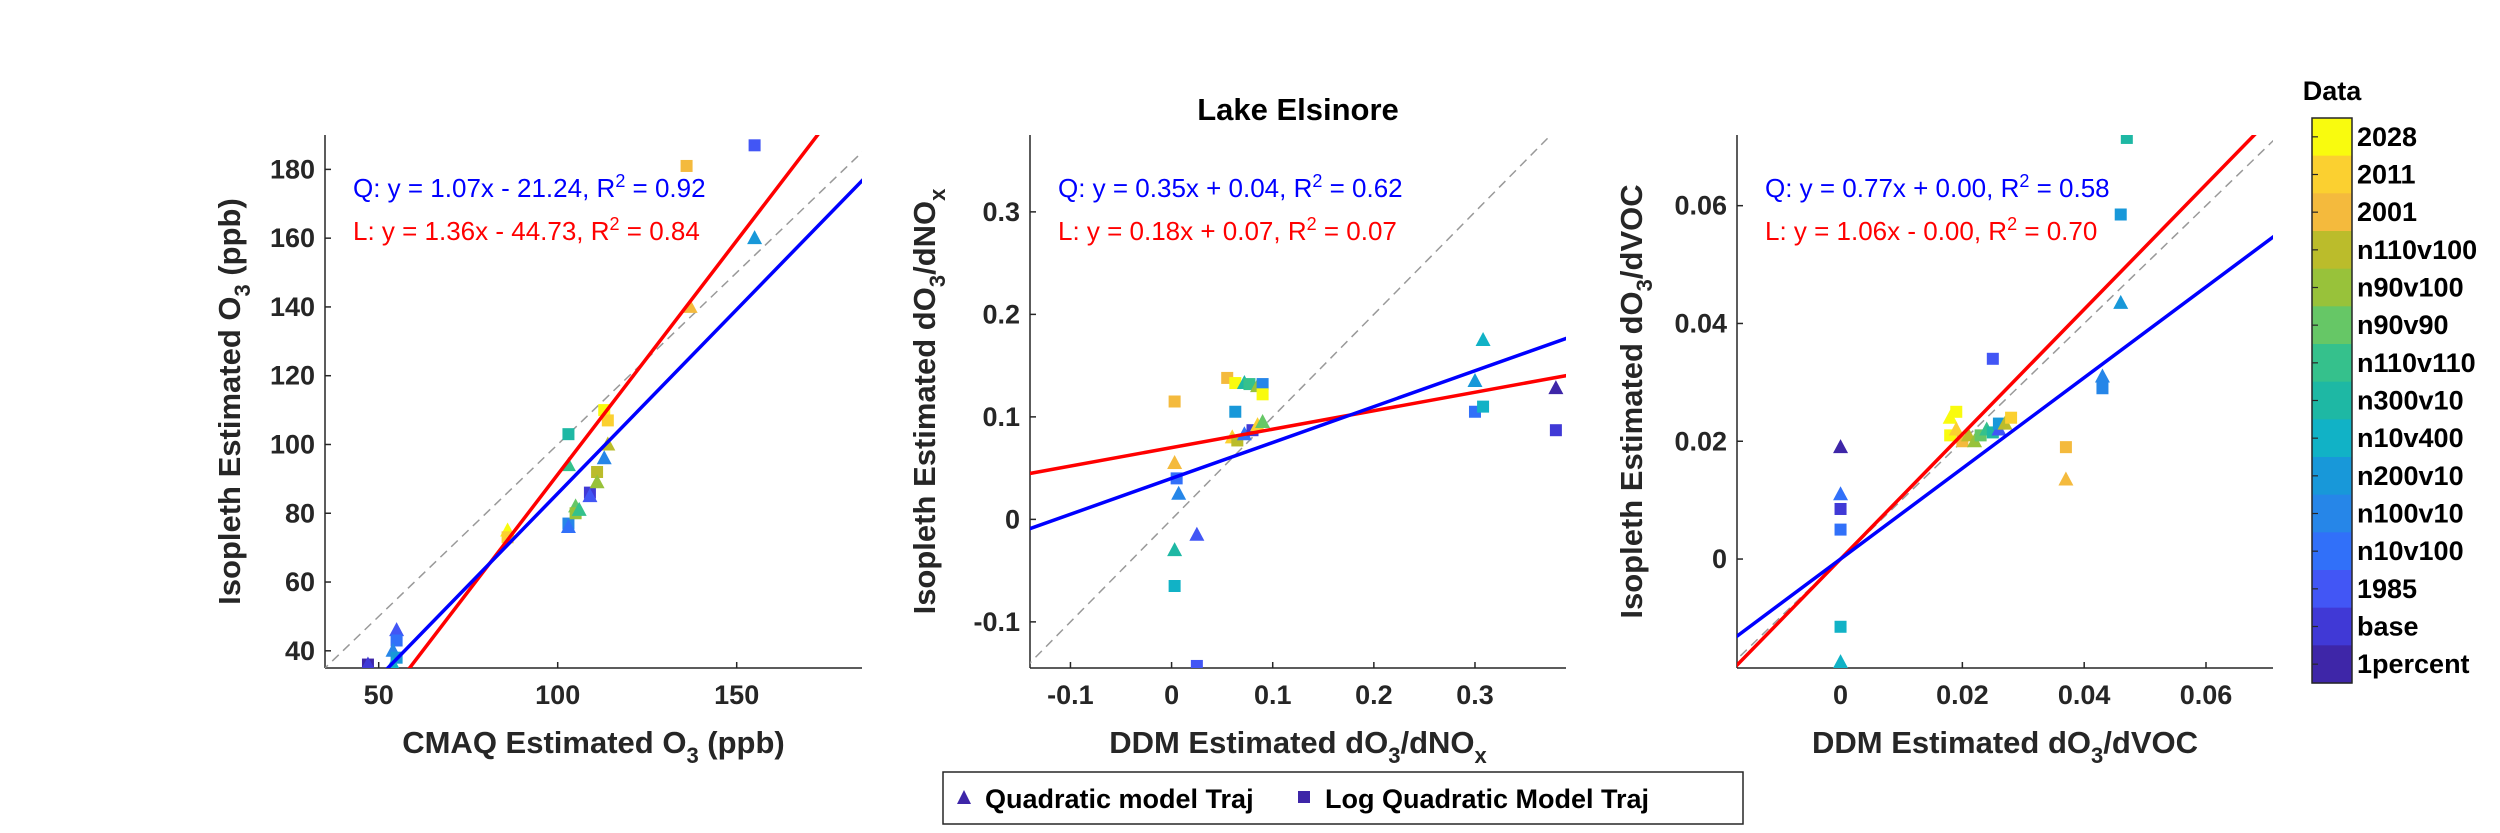 This screenshot has height=833, width=2500. I want to click on x-axis-label: DDM Estimated dO3/dNOx, so click(1298, 746).